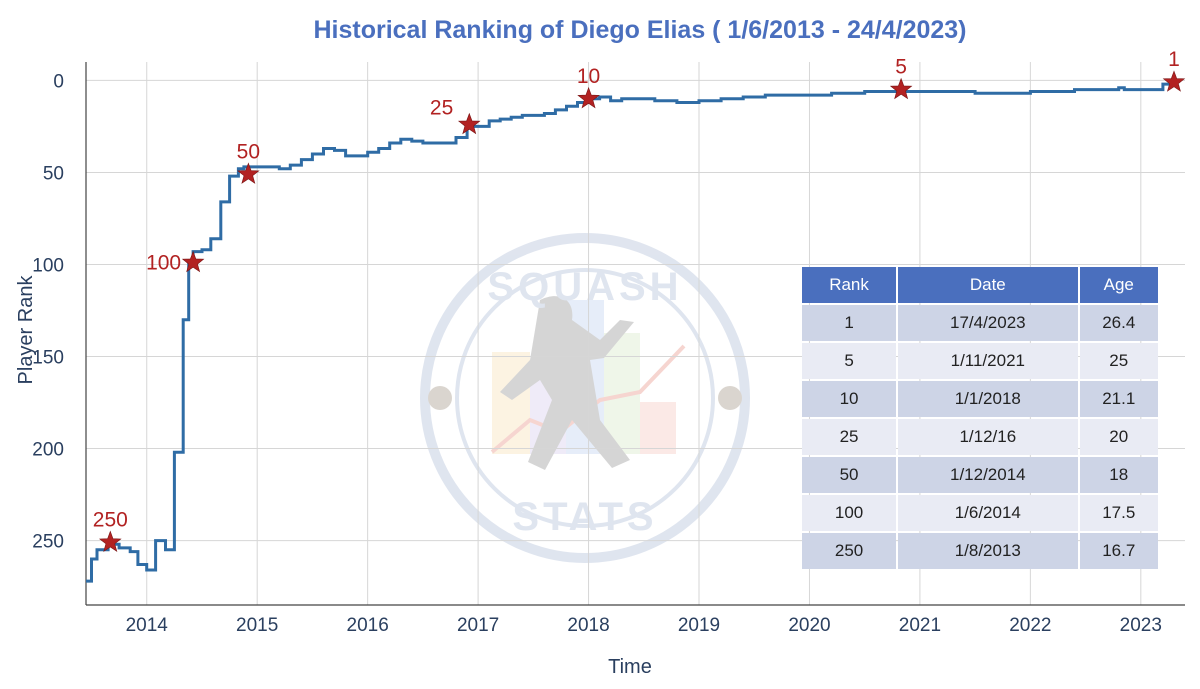 The height and width of the screenshot is (689, 1200). I want to click on x-tick-label: 2014, so click(147, 625).